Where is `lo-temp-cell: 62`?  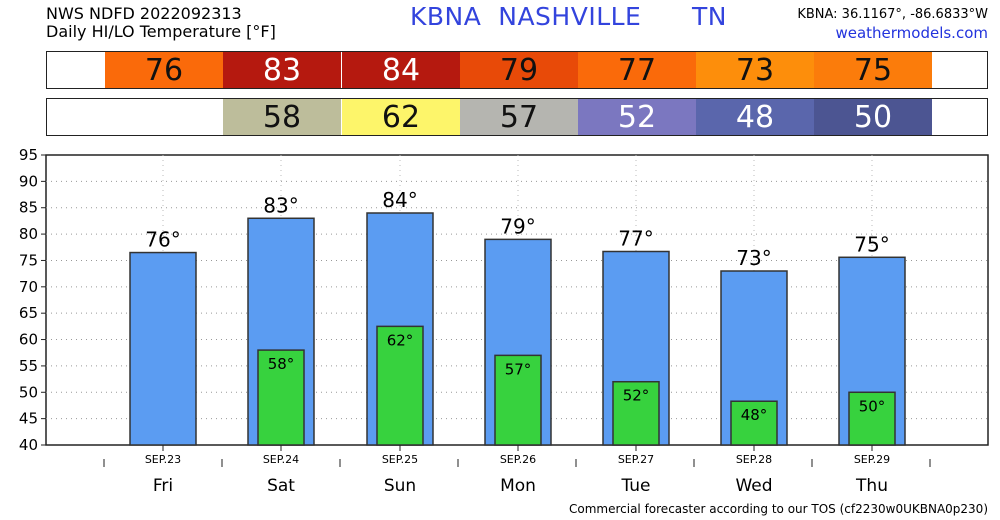 lo-temp-cell: 62 is located at coordinates (401, 117).